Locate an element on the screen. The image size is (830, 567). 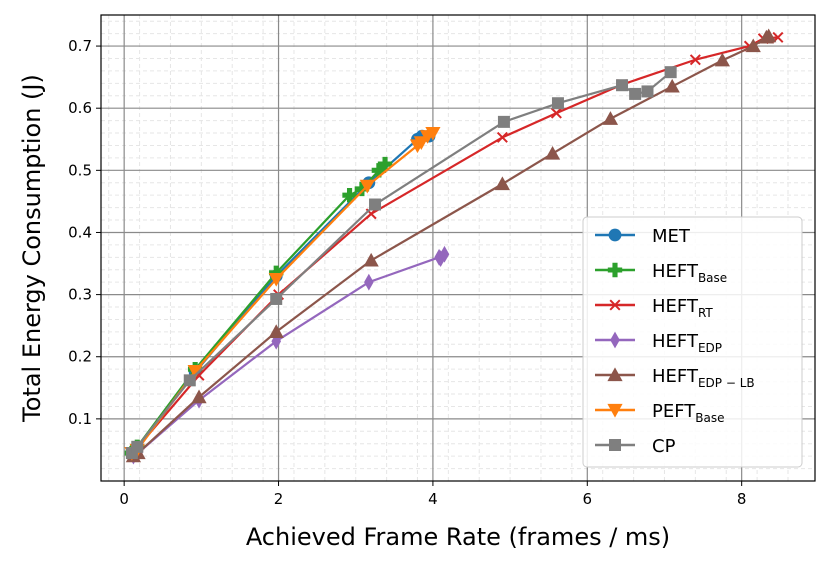
x-tick-label: 8 is located at coordinates (742, 499).